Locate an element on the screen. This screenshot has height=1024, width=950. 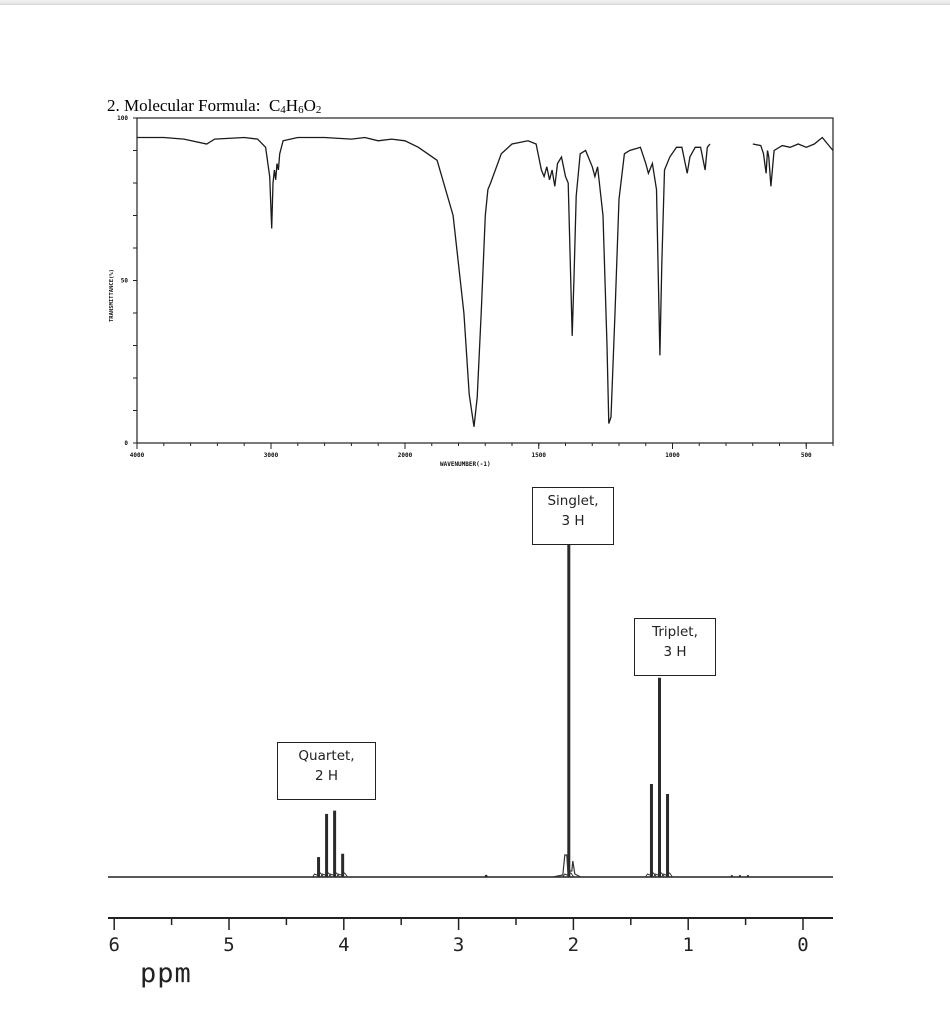
title-prefix: 2. Molecular Formula: is located at coordinates (184, 105).